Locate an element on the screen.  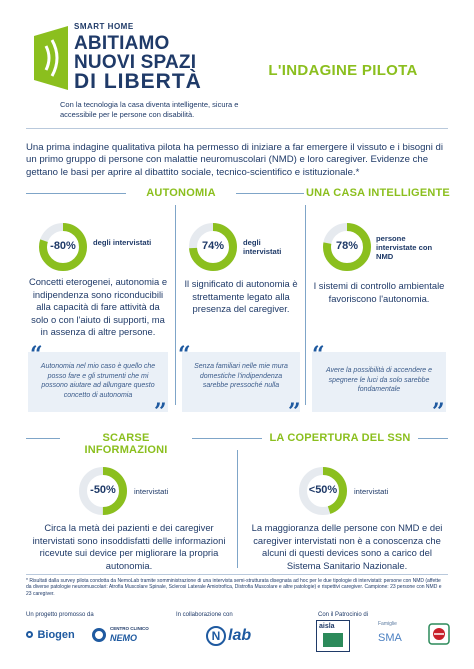
section-title-autonomia: AUTONOMIA is located at coordinates (181, 193).